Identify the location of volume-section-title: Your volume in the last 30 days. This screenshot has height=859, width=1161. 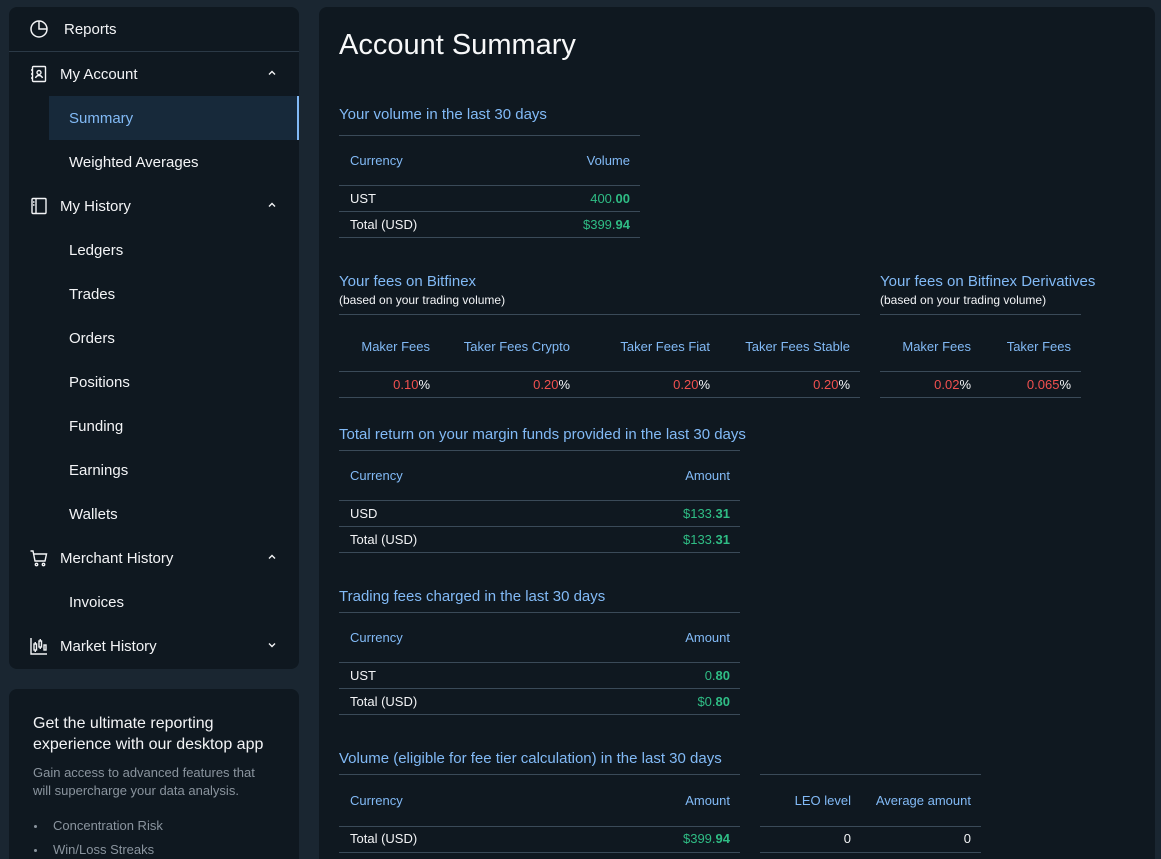
(443, 114).